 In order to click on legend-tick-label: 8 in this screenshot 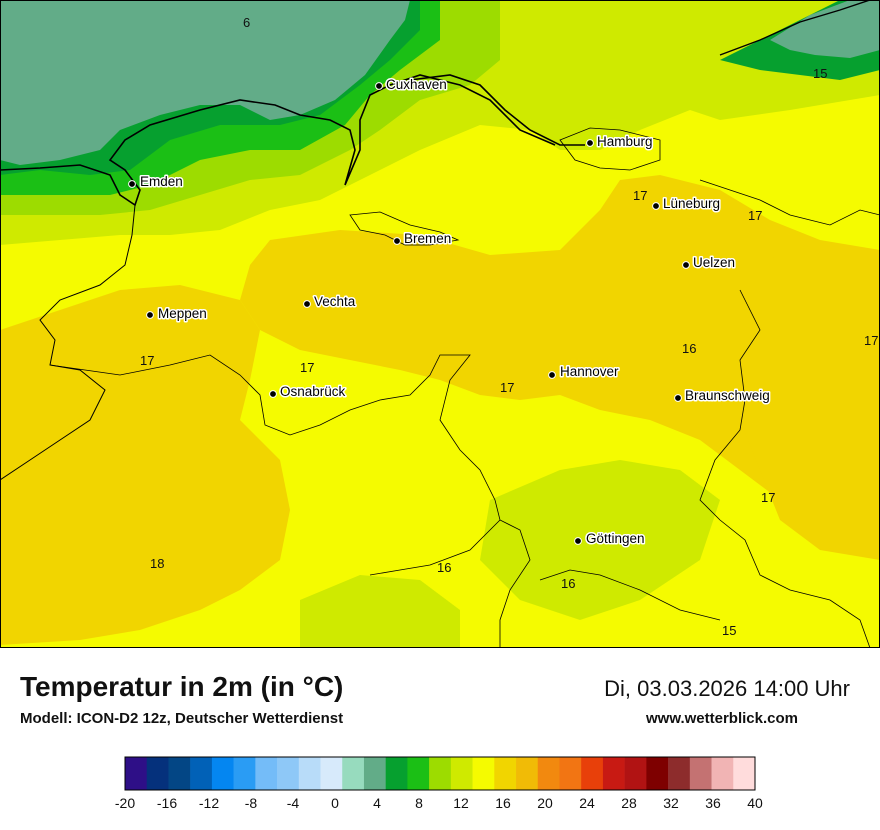, I will do `click(419, 803)`.